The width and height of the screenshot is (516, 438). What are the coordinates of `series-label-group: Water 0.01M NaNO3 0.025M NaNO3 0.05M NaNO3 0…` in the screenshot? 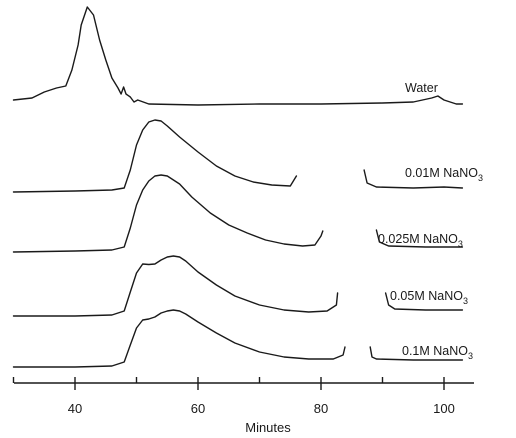 It's located at (430, 221).